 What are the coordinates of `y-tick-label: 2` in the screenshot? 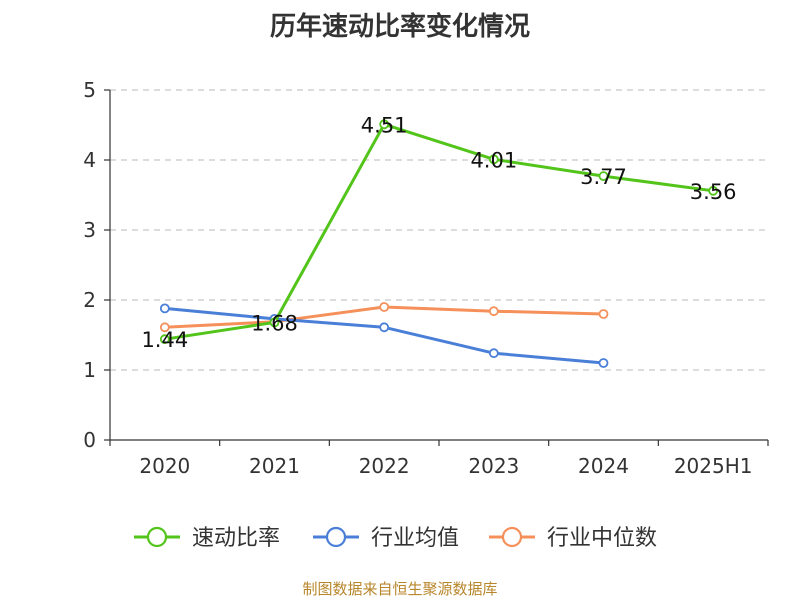 It's located at (89, 300).